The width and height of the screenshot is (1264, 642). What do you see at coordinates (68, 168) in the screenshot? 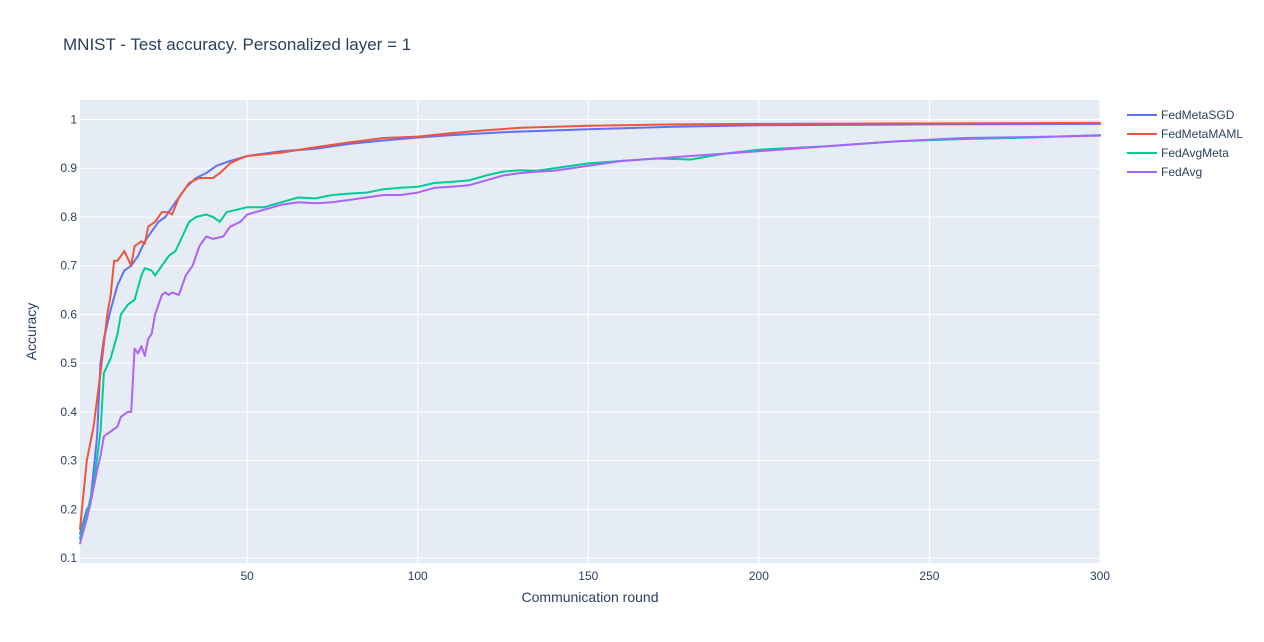
I see `y-tick-label: 0.9` at bounding box center [68, 168].